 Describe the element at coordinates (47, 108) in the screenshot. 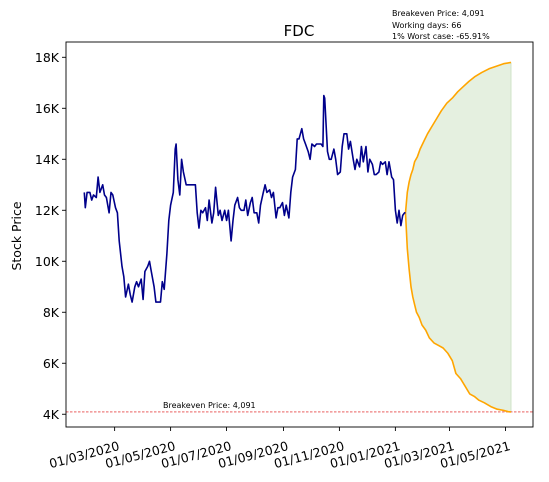

I see `y-tick-label: 16K` at that location.